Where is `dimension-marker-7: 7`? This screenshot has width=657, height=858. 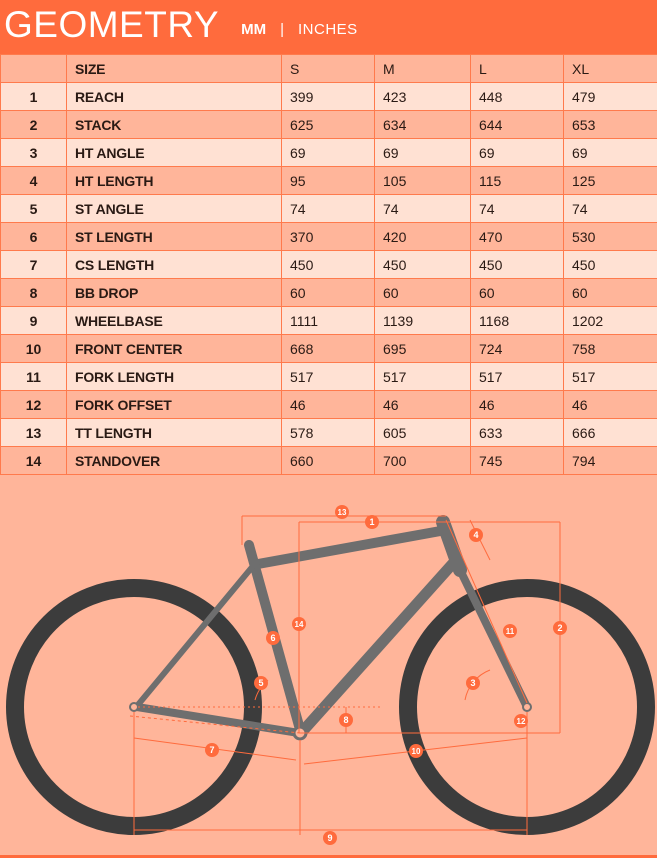 dimension-marker-7: 7 is located at coordinates (212, 750).